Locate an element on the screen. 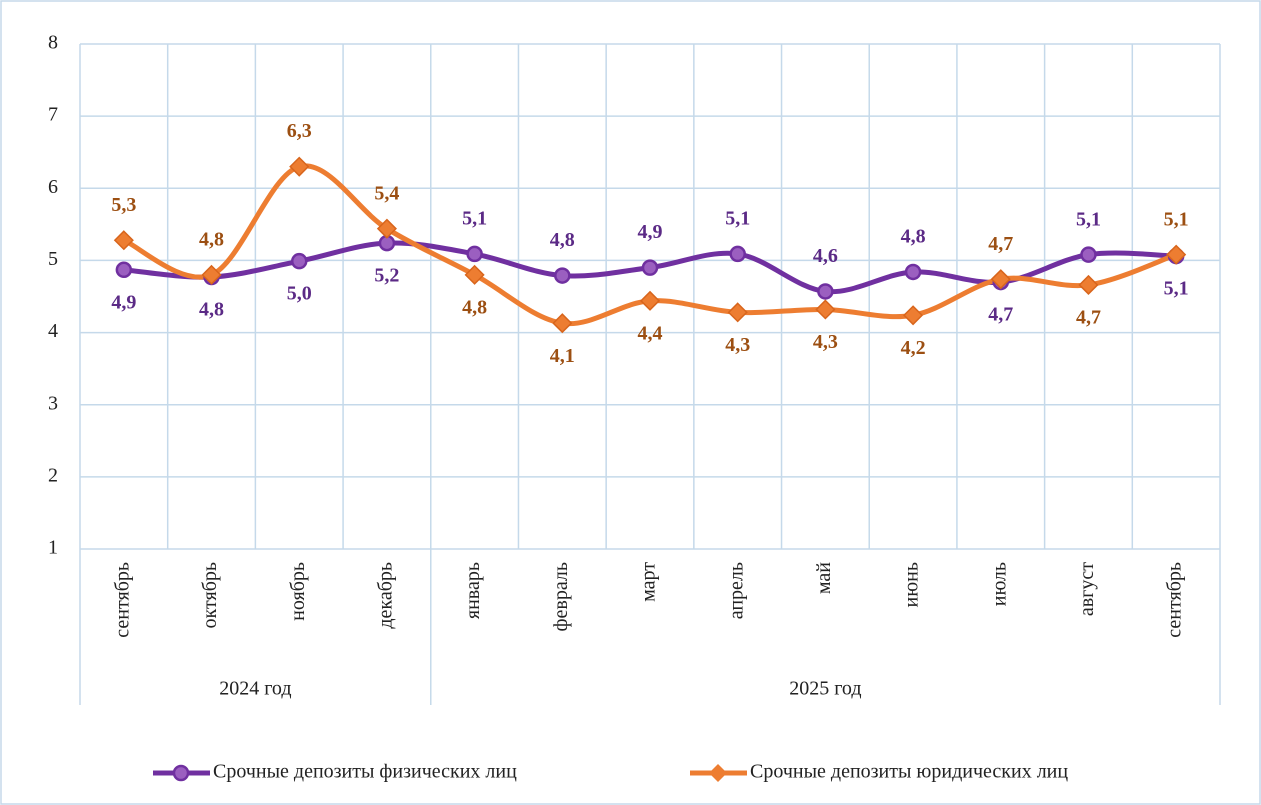  x-tick-label: октябрь is located at coordinates (210, 595).